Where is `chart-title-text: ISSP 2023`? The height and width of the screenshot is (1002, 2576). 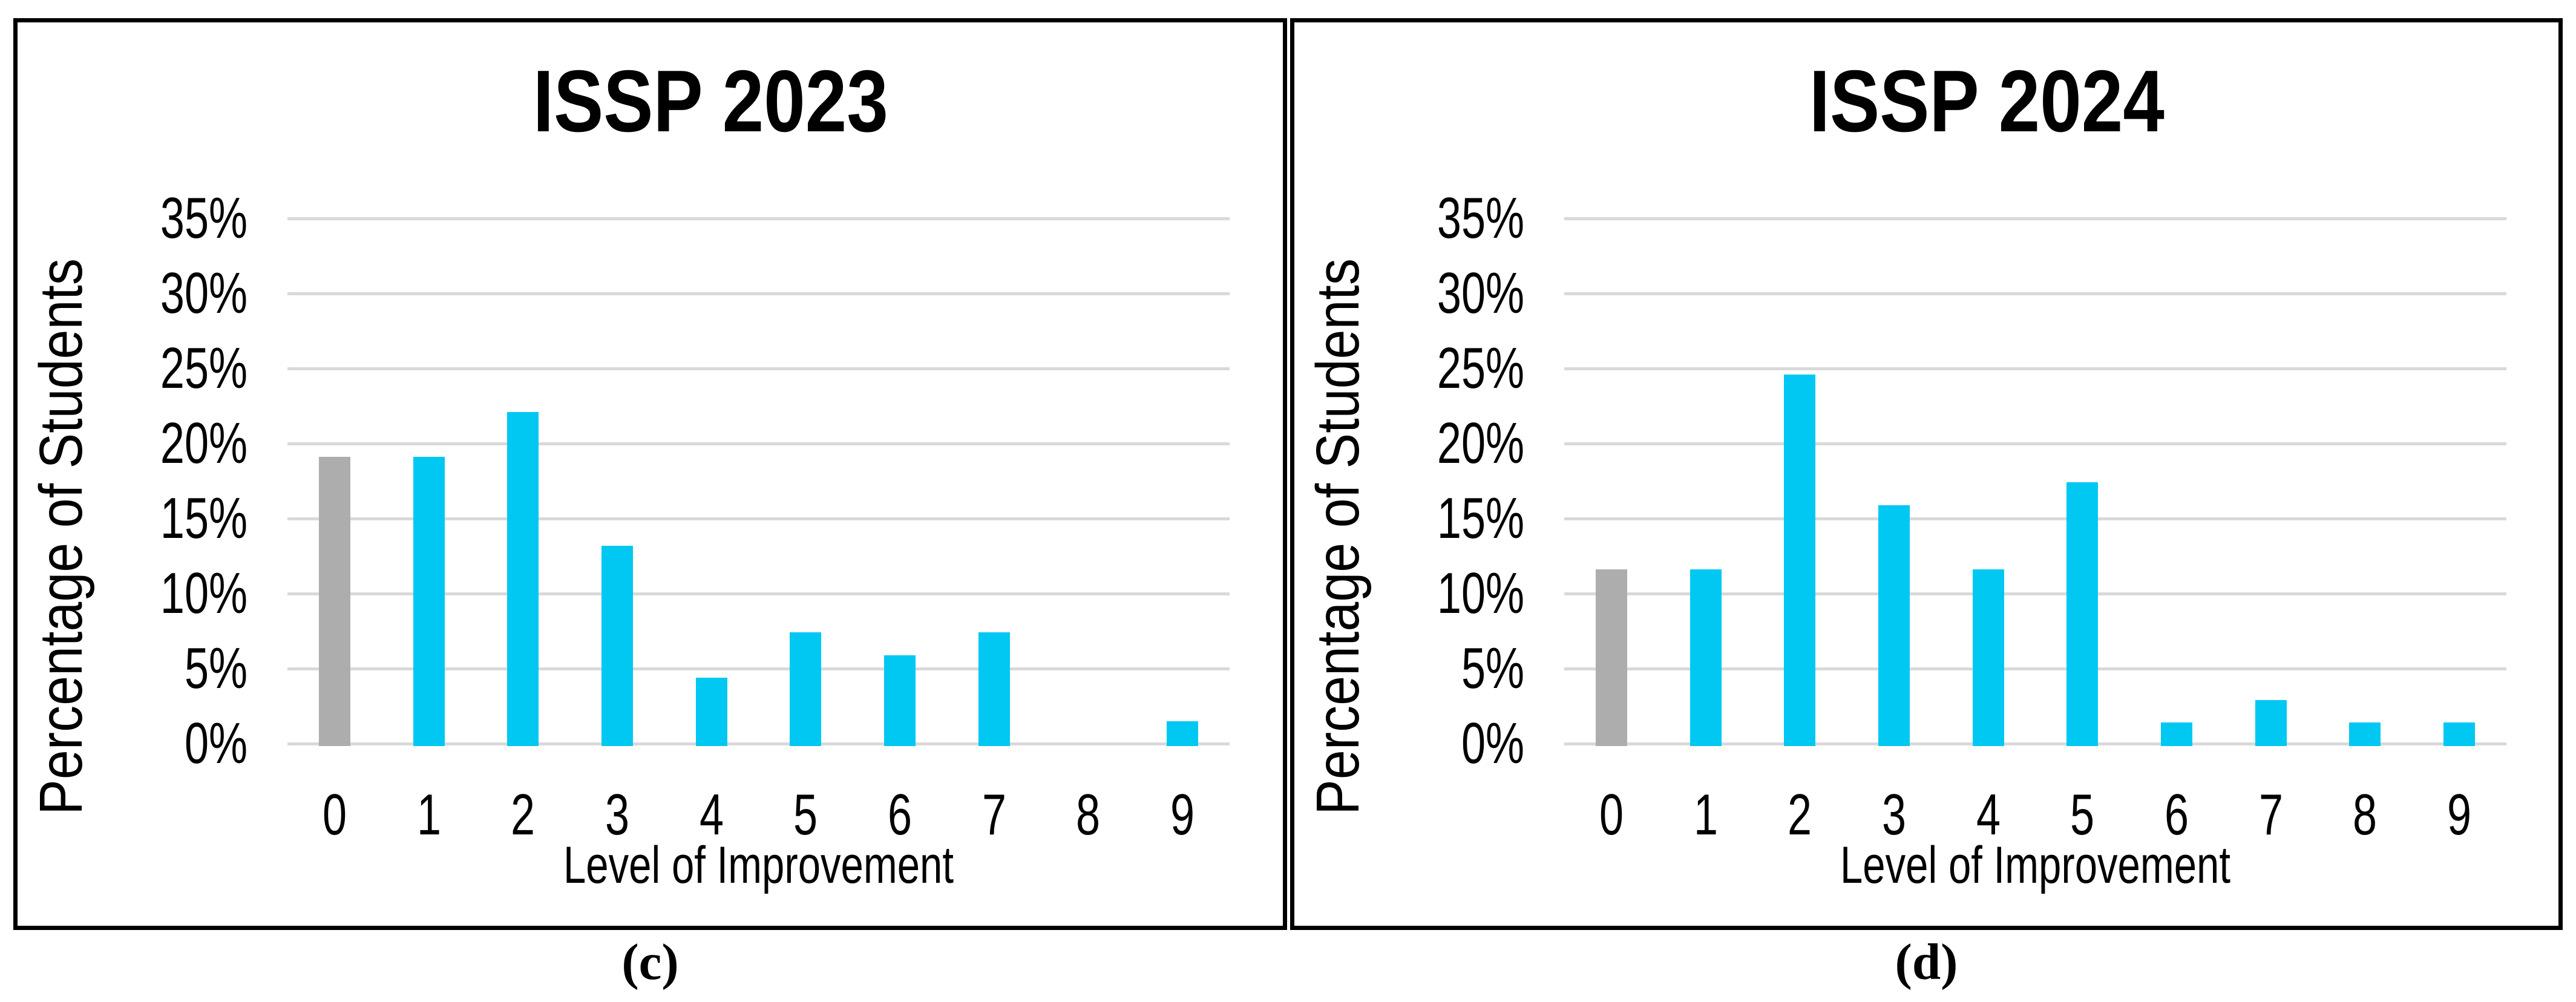 chart-title-text: ISSP 2023 is located at coordinates (711, 101).